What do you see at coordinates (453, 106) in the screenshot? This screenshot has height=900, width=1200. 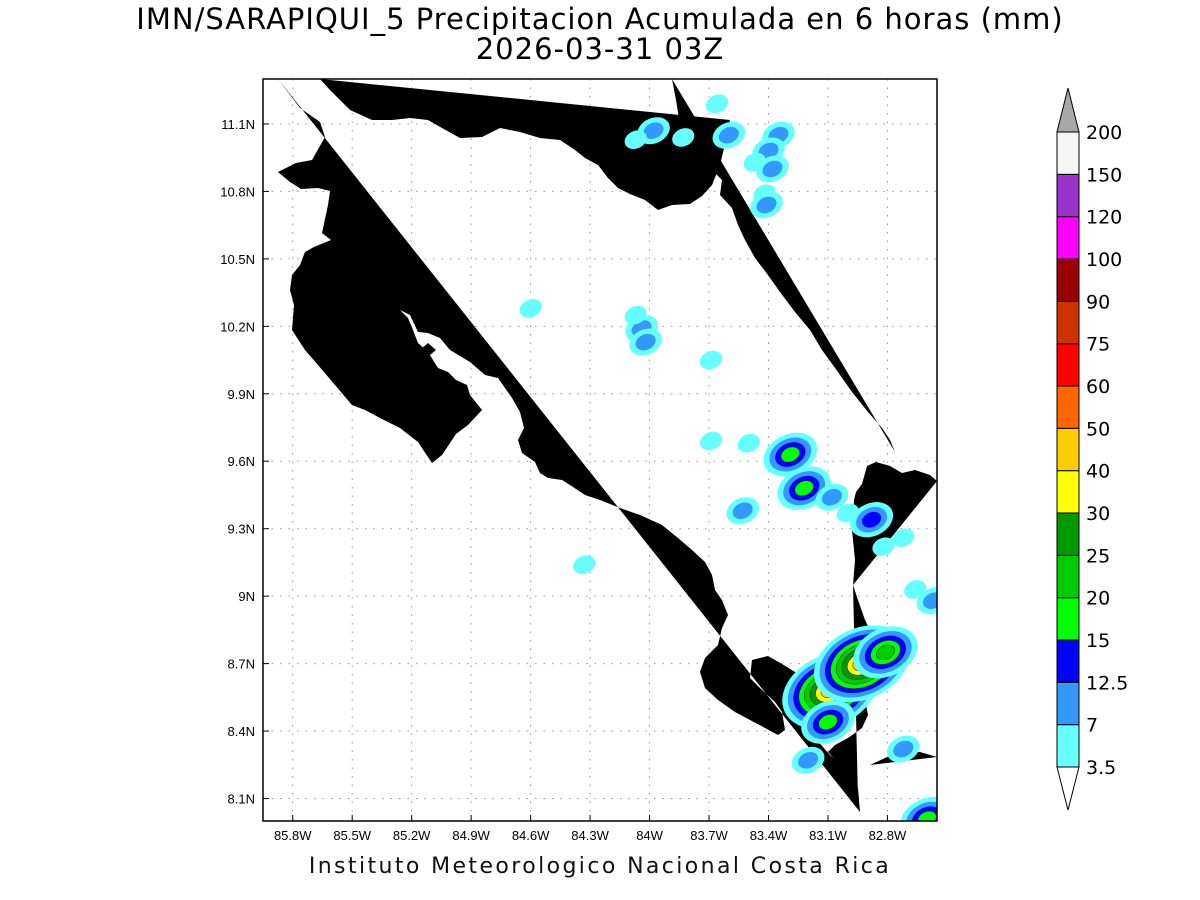 I see `island-north` at bounding box center [453, 106].